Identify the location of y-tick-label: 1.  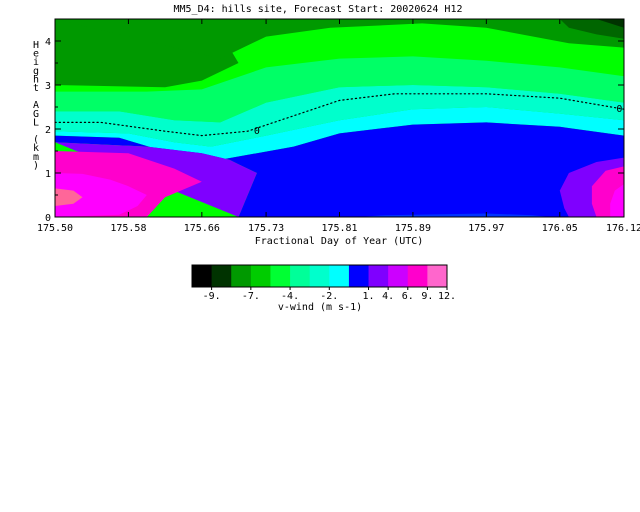
(48, 174).